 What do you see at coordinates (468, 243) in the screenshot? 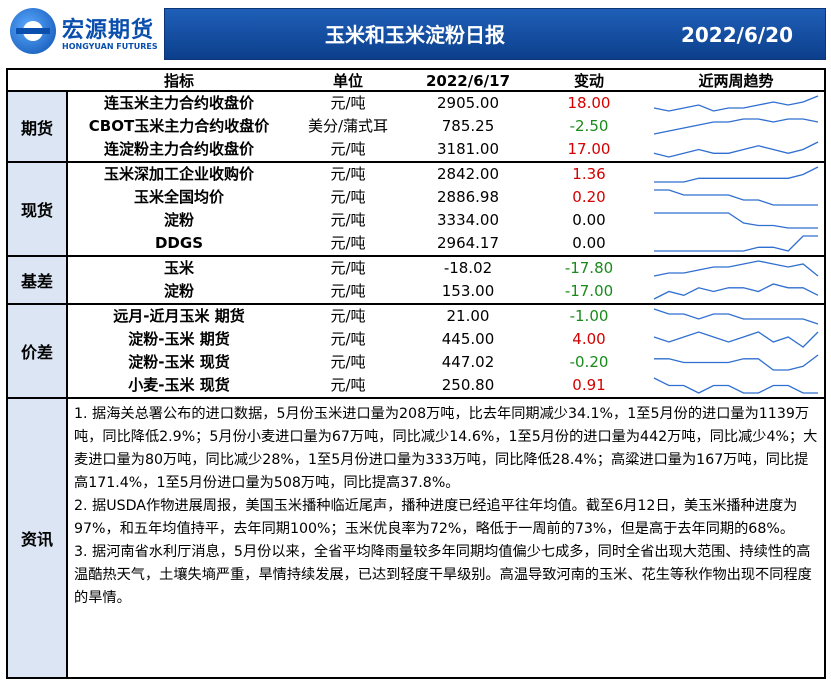
I see `value-cell: 2964.17` at bounding box center [468, 243].